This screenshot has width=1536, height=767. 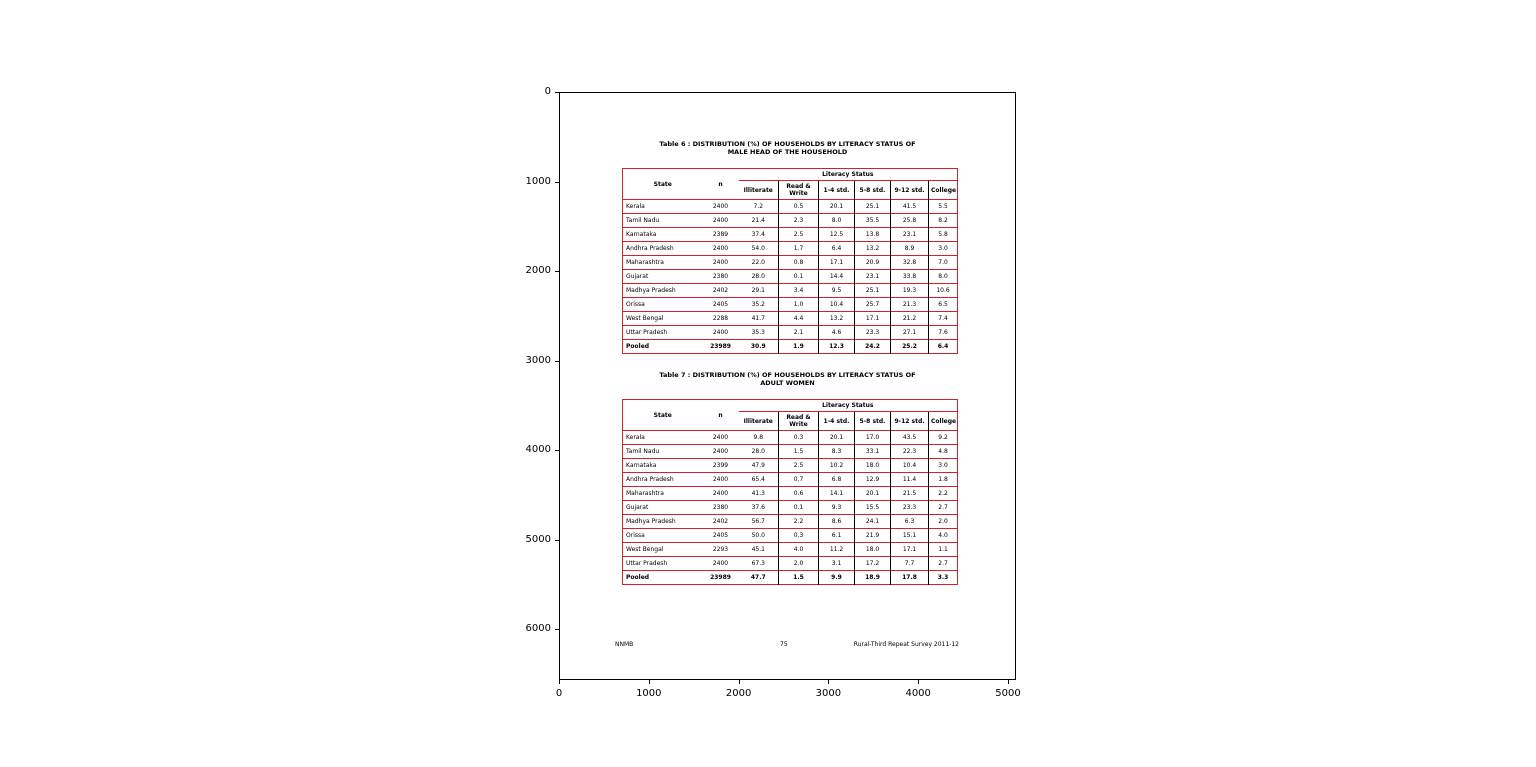 What do you see at coordinates (662, 234) in the screenshot?
I see `state-cell: Karnataka` at bounding box center [662, 234].